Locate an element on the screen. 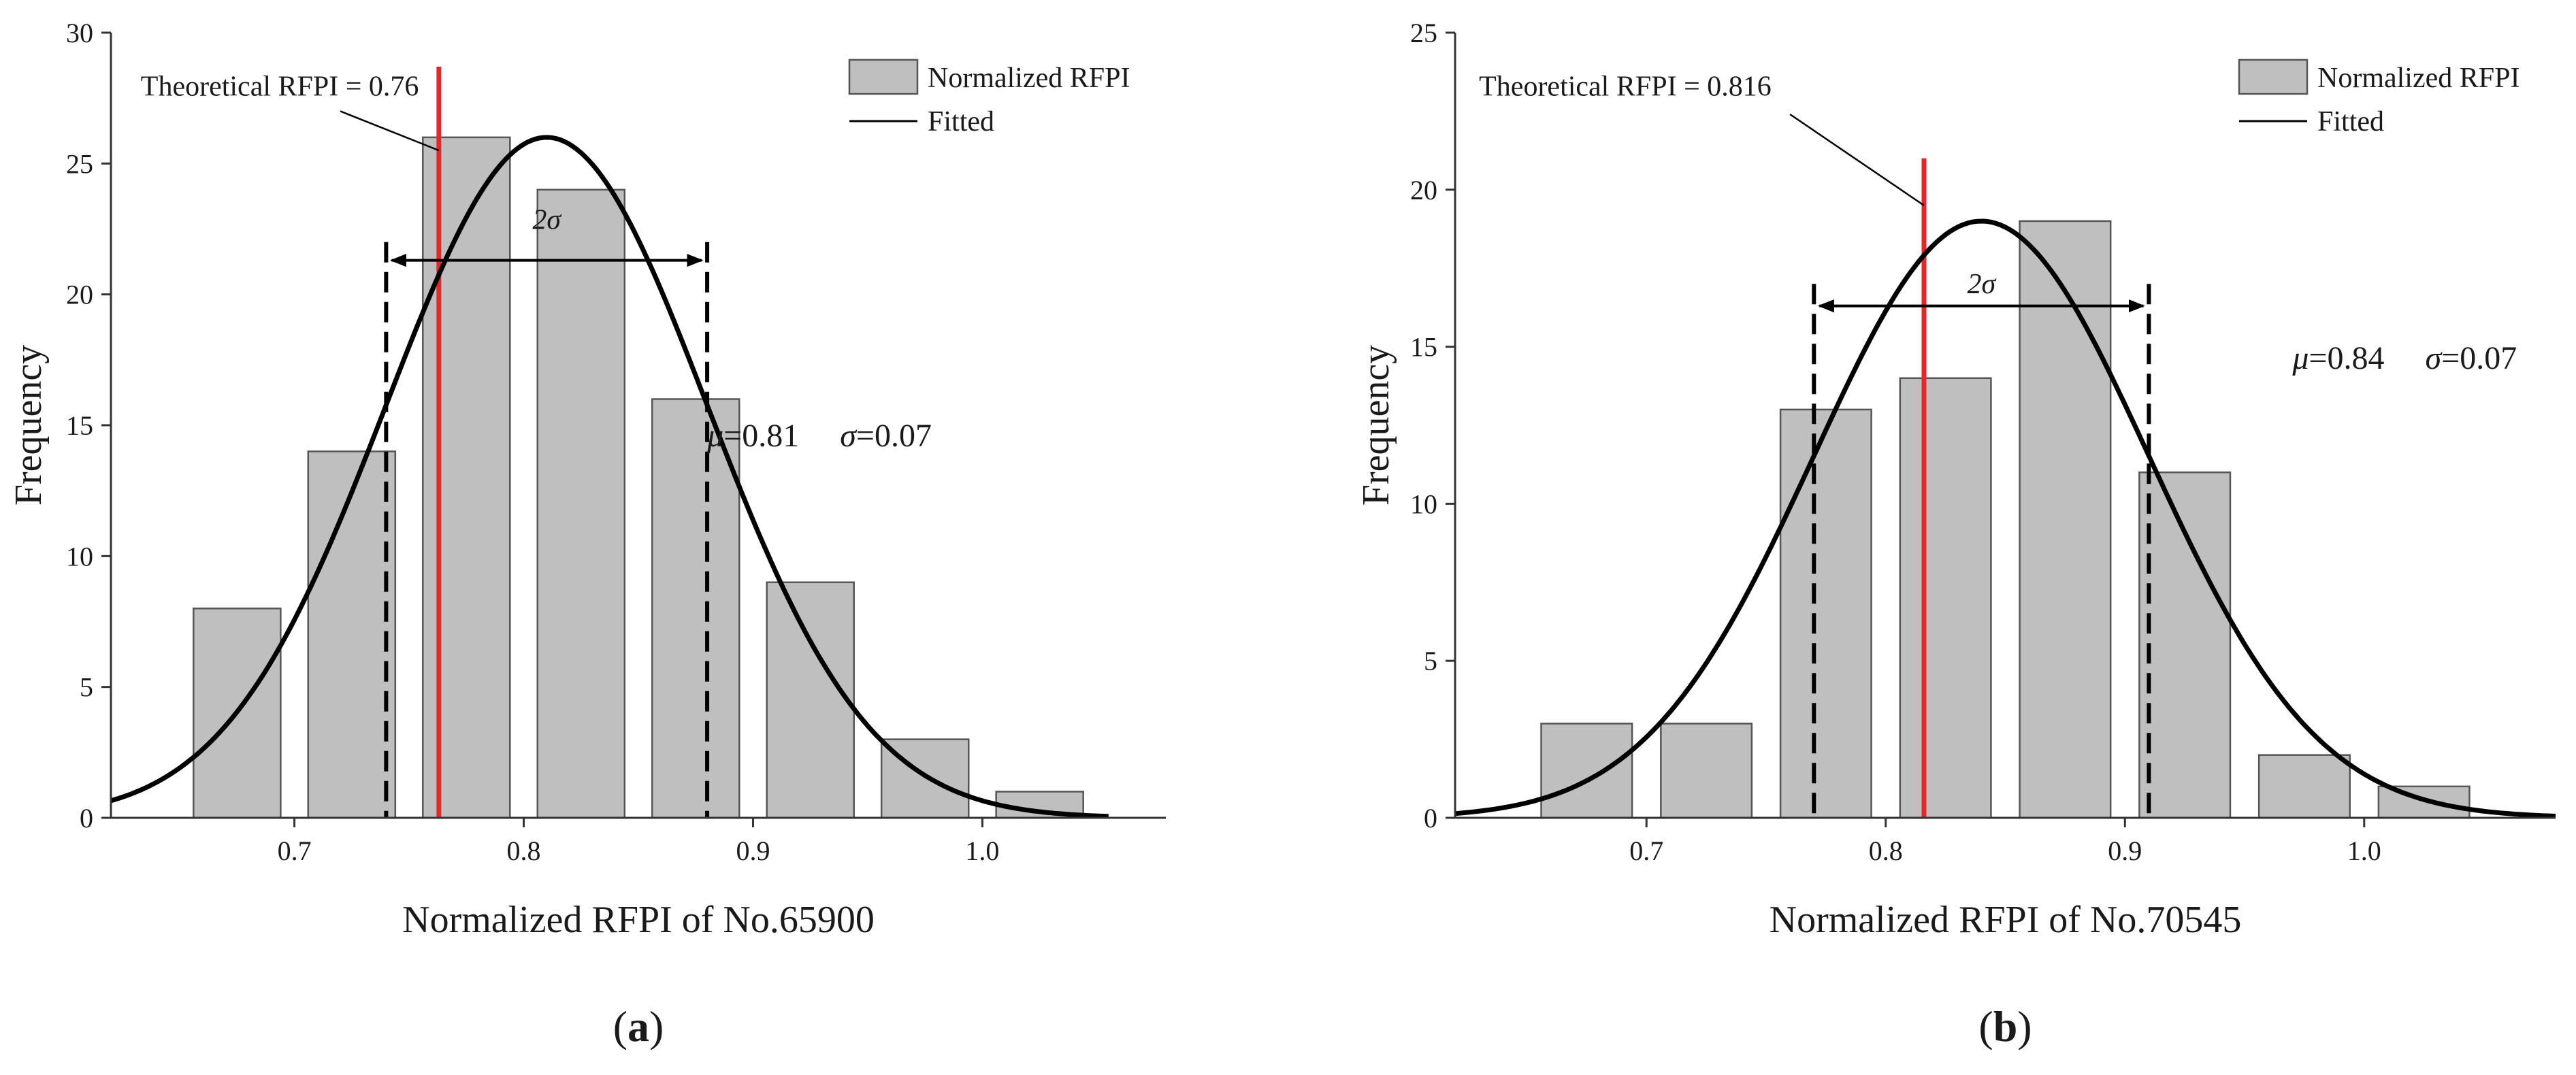  x-axis-title: Normalized RFPI of No.70545 is located at coordinates (2006, 920).